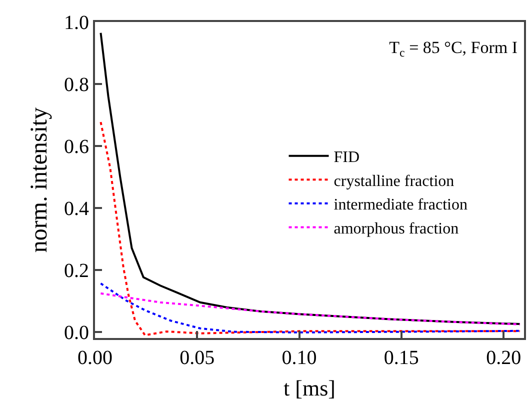 The image size is (528, 412). Describe the element at coordinates (396, 229) in the screenshot. I see `legend-label: amorphous fraction` at that location.